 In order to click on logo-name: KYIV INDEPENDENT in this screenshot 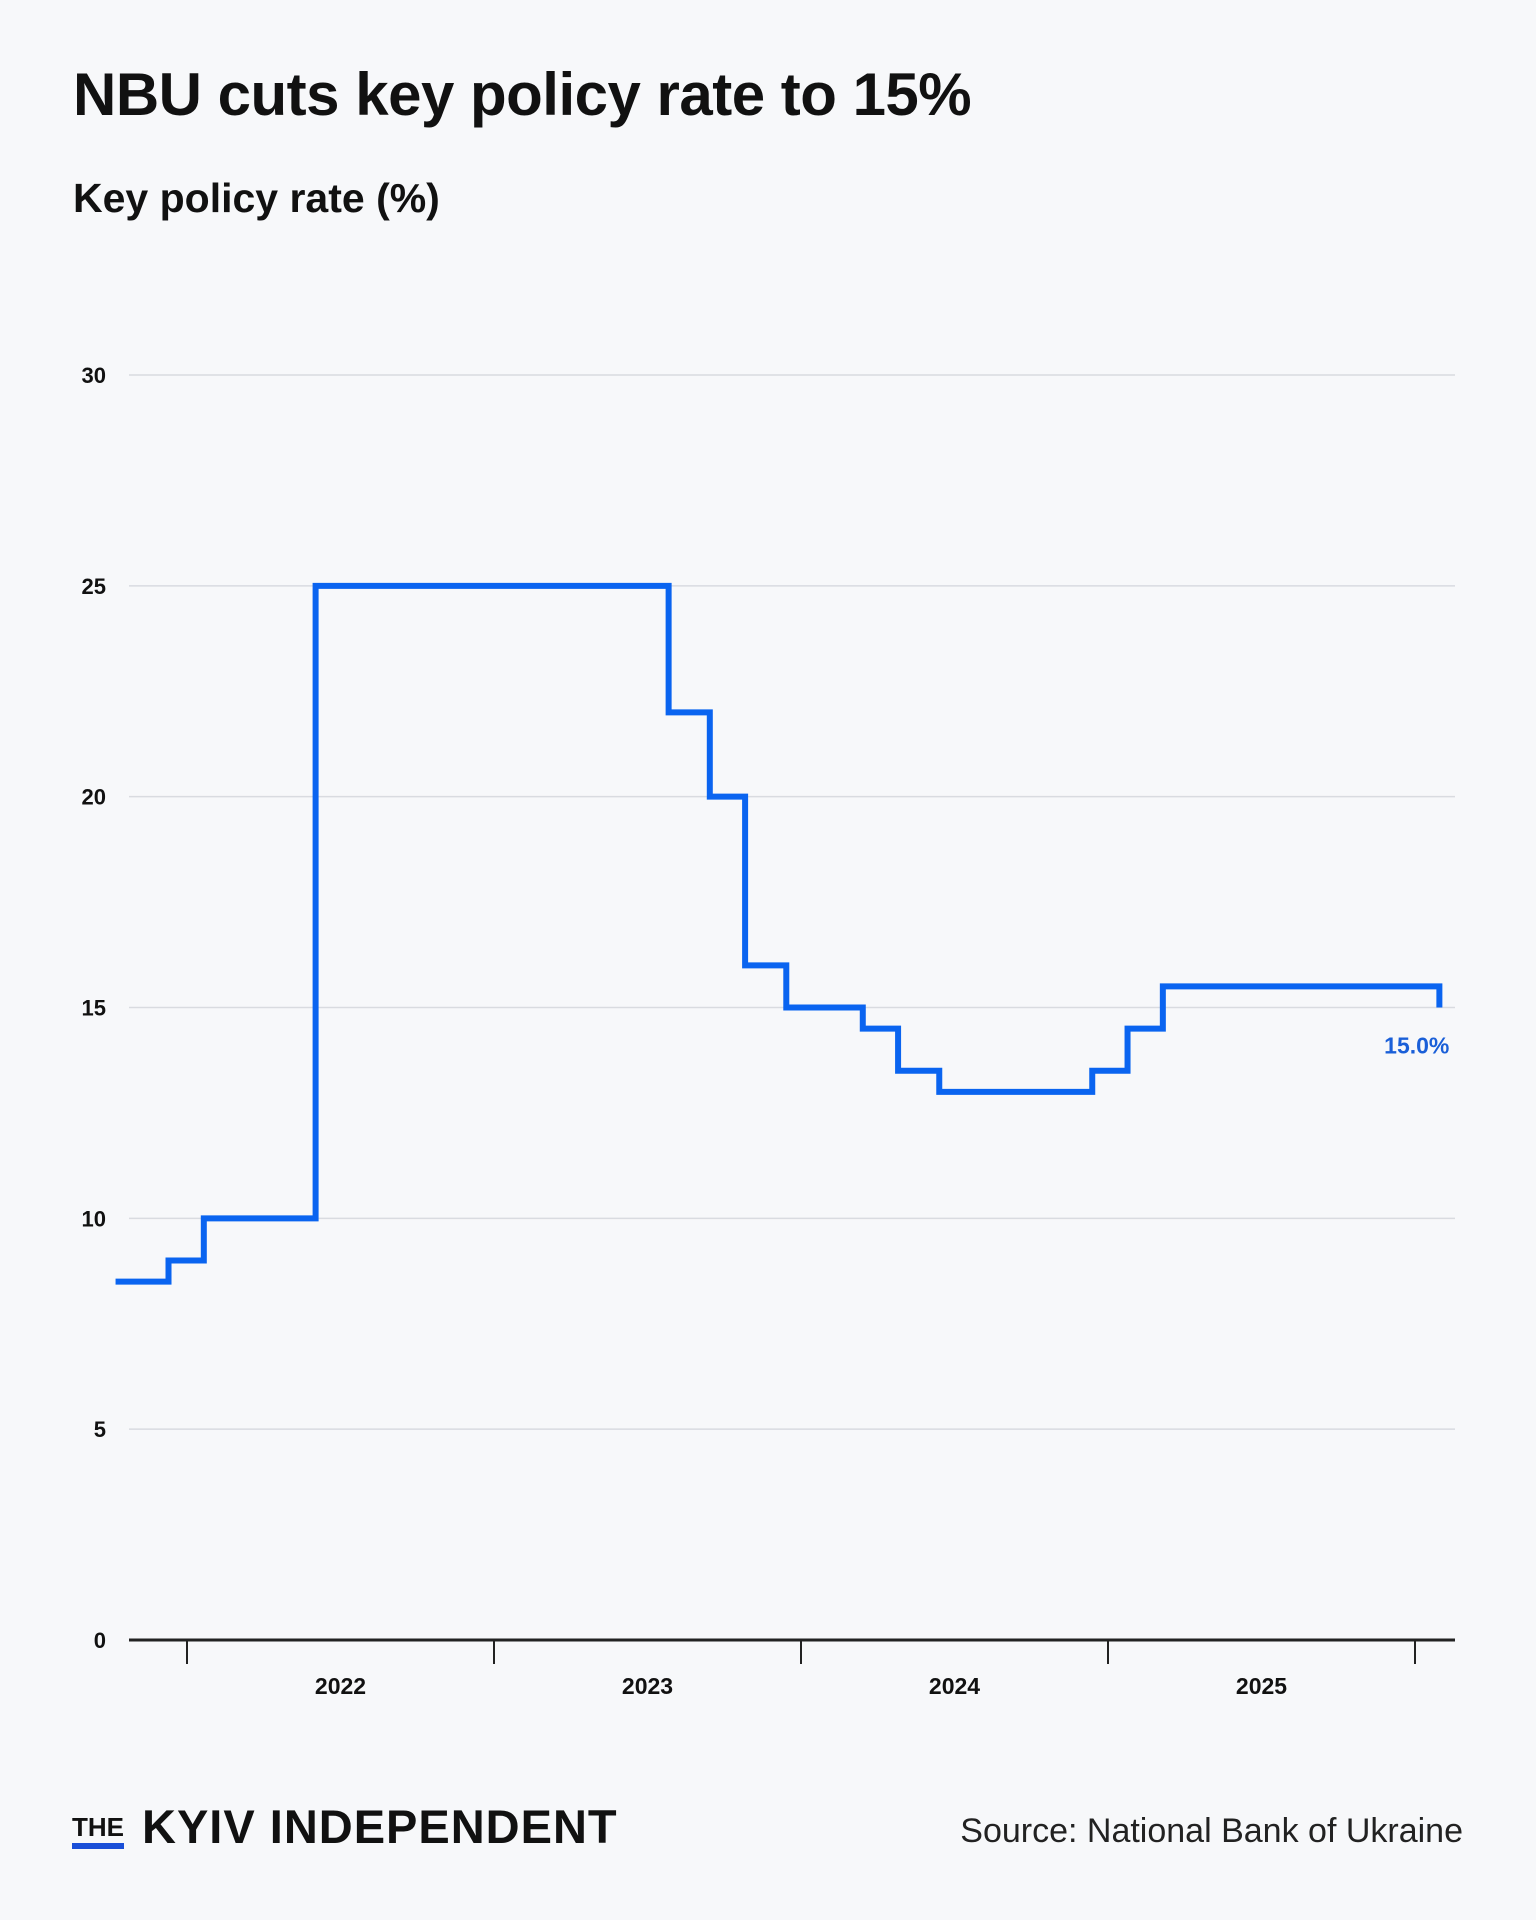, I will do `click(380, 1826)`.